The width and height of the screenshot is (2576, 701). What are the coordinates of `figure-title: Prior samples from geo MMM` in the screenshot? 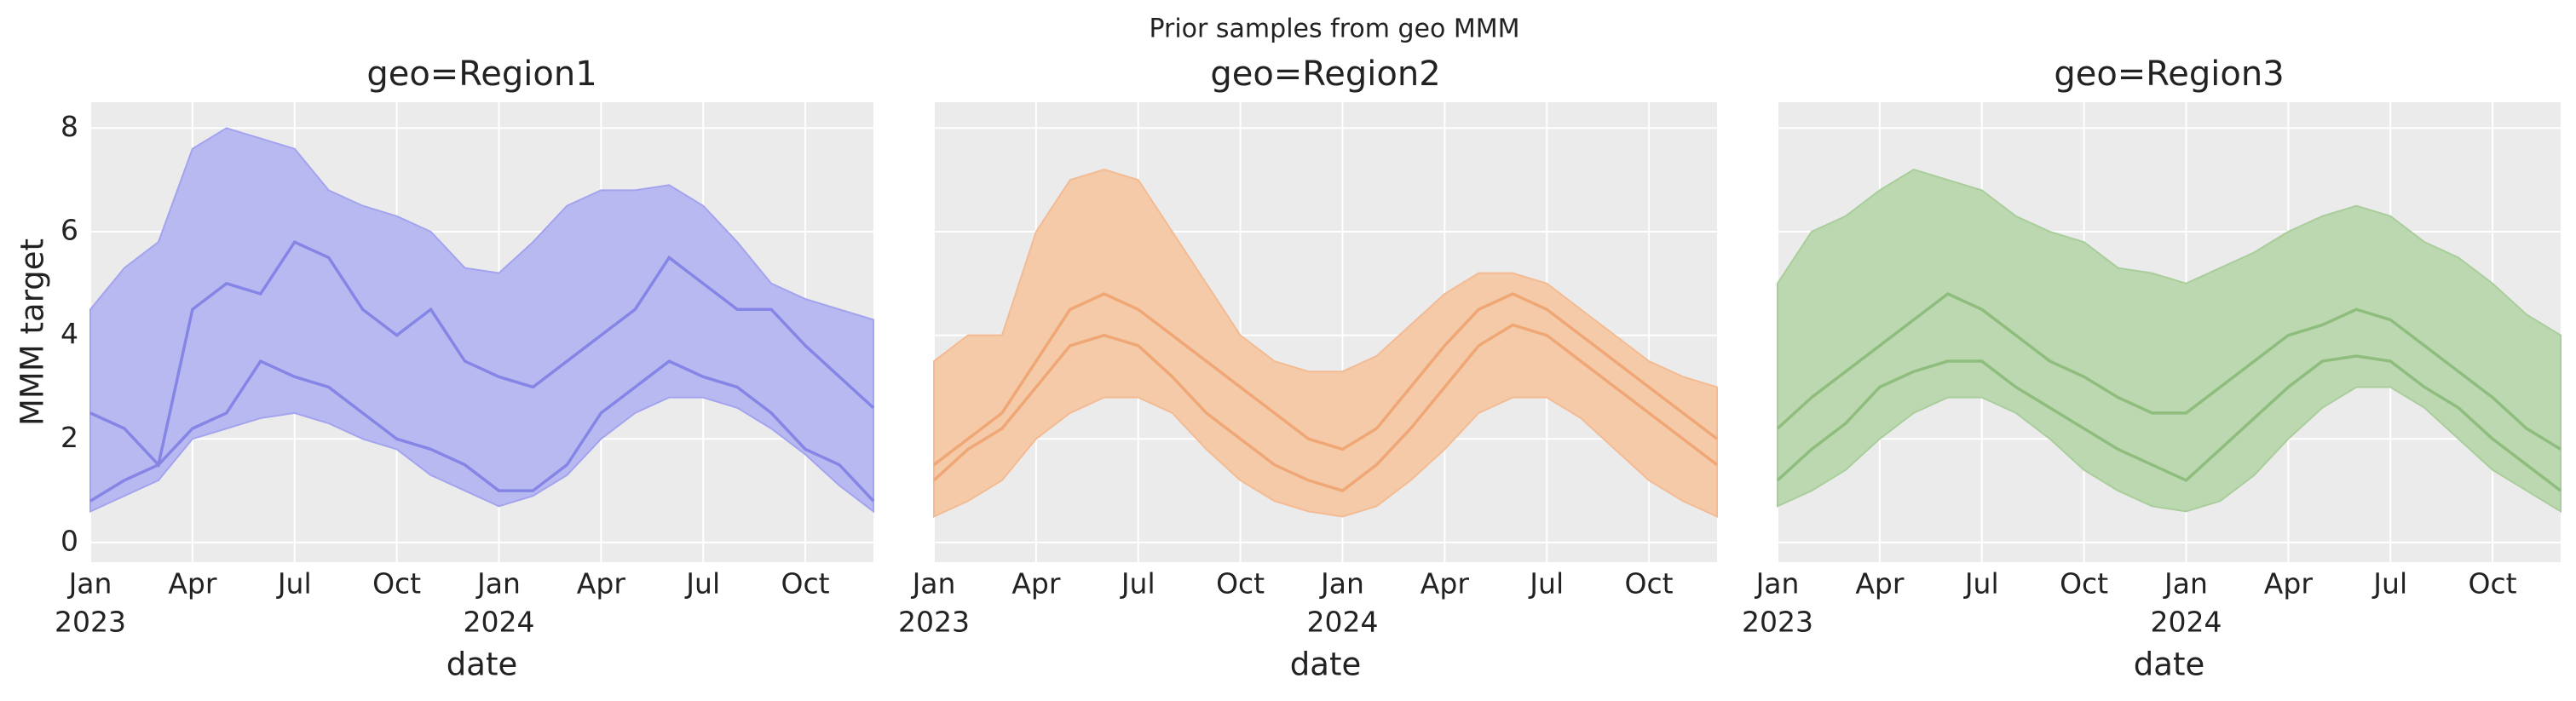 It's located at (1334, 29).